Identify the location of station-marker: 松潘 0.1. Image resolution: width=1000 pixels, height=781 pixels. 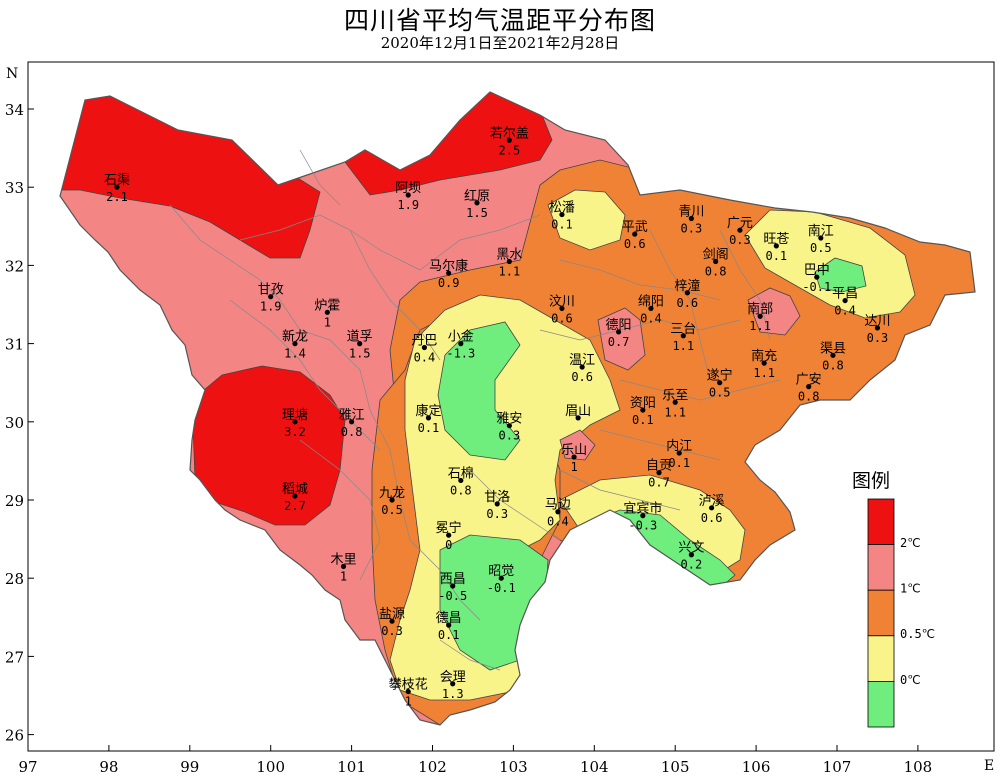
(562, 216).